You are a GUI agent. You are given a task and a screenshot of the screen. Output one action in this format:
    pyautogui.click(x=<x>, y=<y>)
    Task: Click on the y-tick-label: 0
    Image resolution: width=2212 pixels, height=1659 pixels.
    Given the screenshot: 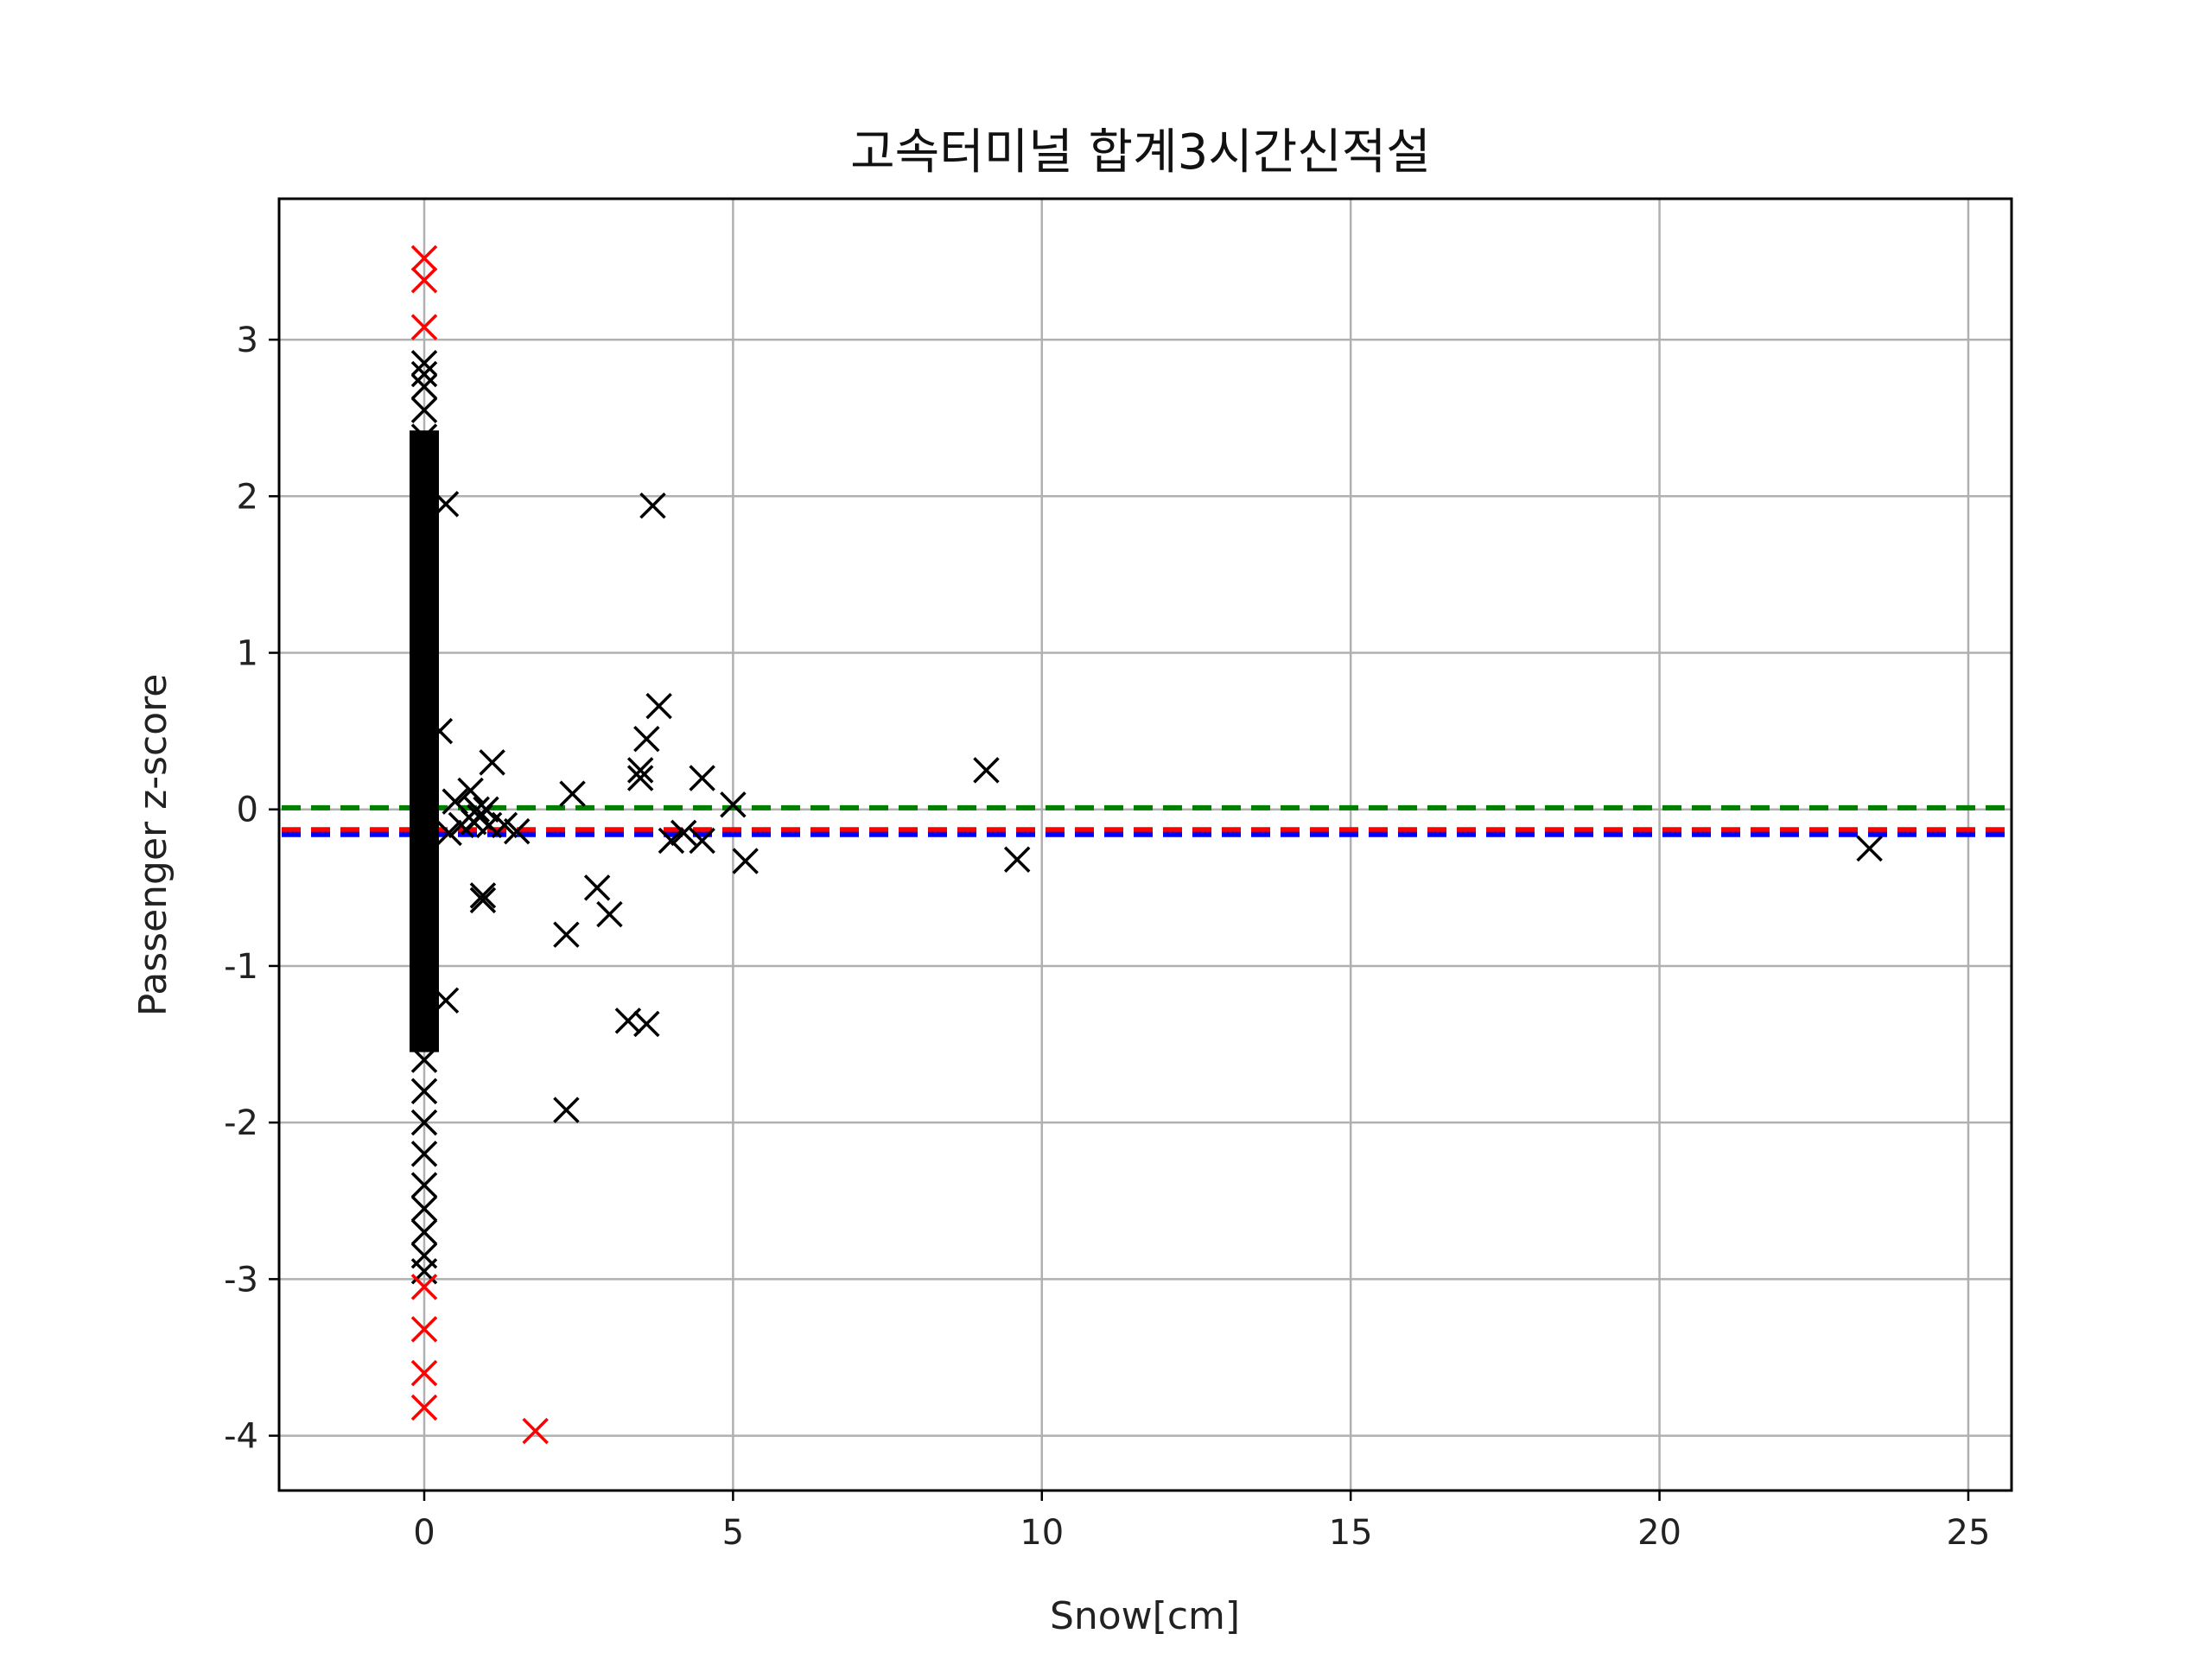 What is the action you would take?
    pyautogui.click(x=247, y=810)
    